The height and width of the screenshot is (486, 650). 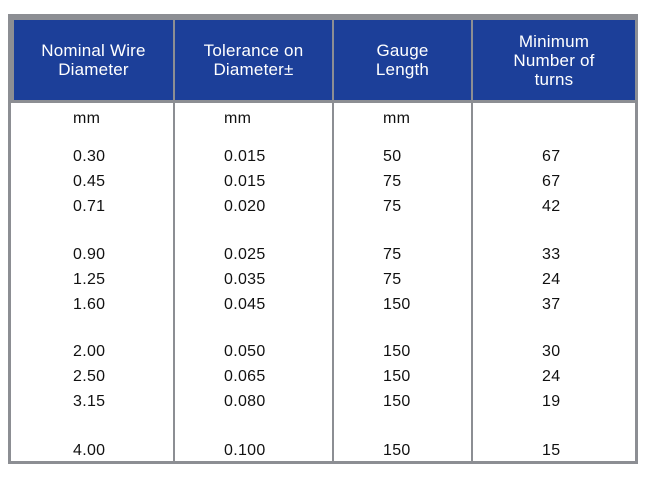 I want to click on cell-nominal-diameter: 1.60, so click(x=89, y=304).